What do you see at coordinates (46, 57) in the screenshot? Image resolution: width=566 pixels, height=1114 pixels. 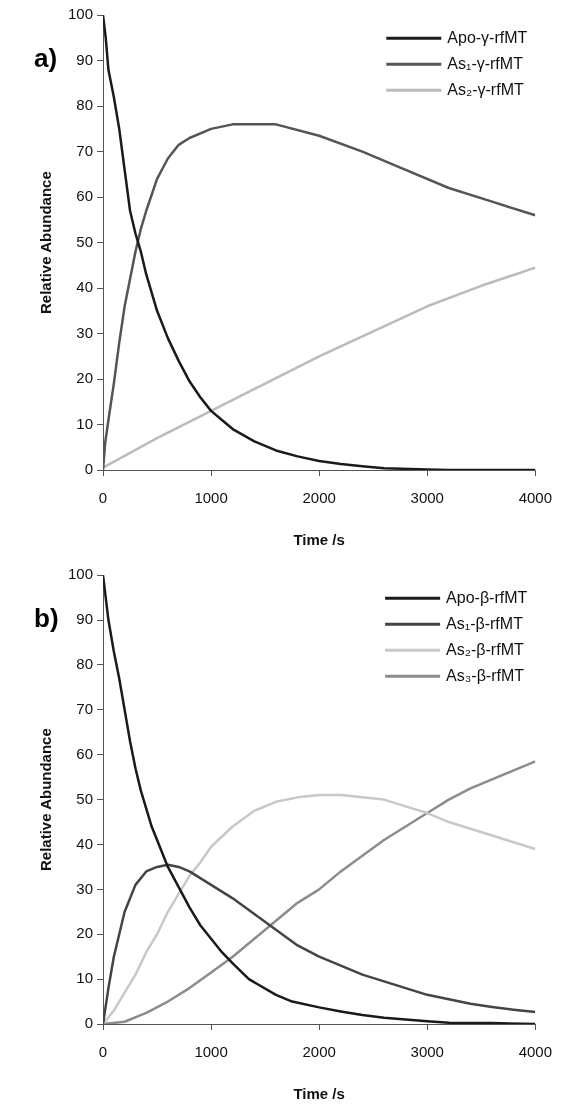 I see `text: a)` at bounding box center [46, 57].